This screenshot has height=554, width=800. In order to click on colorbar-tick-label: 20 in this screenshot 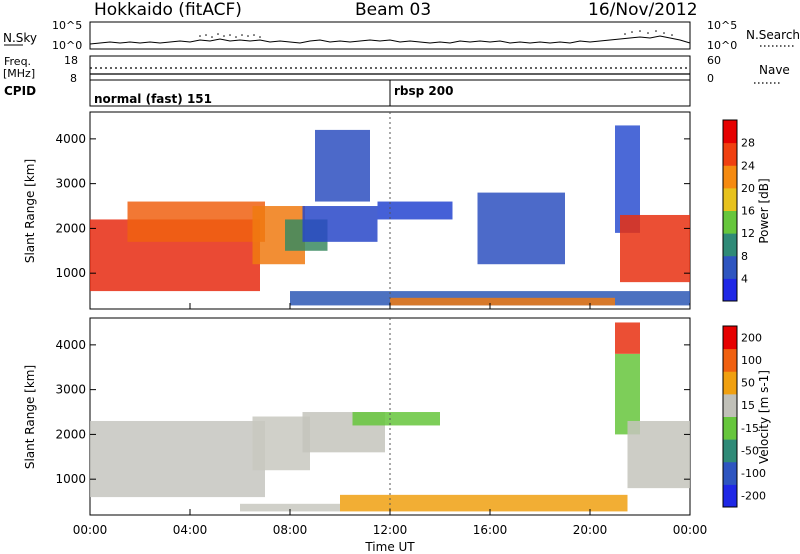, I will do `click(748, 188)`.